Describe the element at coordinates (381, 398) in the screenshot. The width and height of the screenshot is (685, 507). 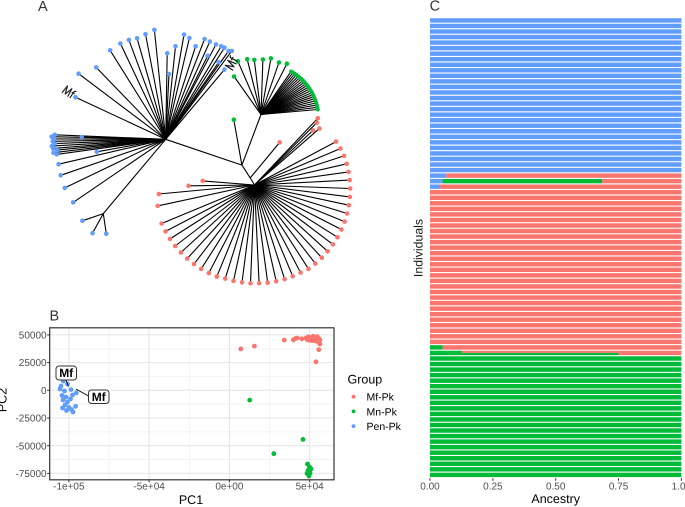
I see `svg-text: Mf-Pk` at that location.